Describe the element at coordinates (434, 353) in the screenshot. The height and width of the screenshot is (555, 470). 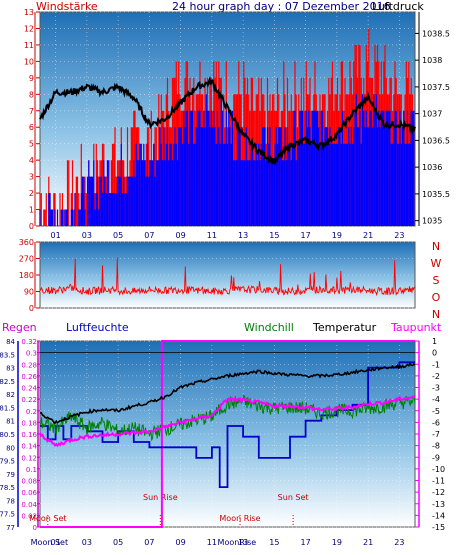
I see `temp-tick-label: 0` at that location.